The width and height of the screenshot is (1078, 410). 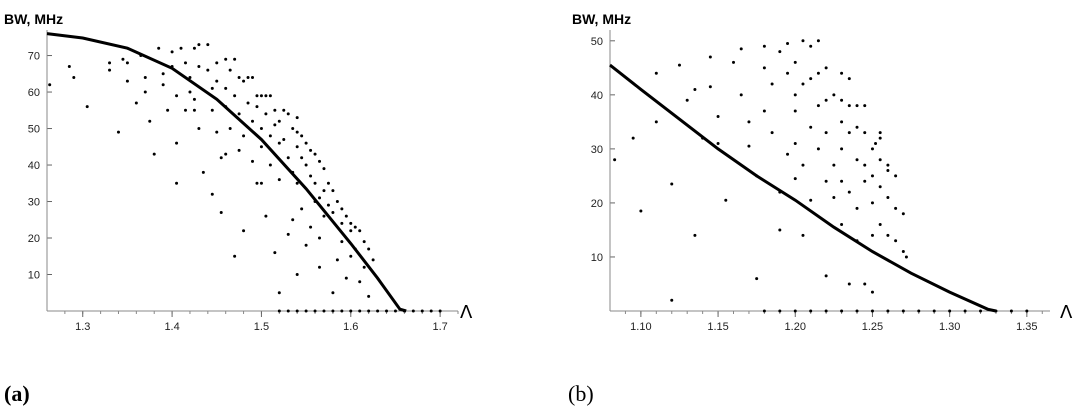 I want to click on x-tick-label: 1.20, so click(x=795, y=327).